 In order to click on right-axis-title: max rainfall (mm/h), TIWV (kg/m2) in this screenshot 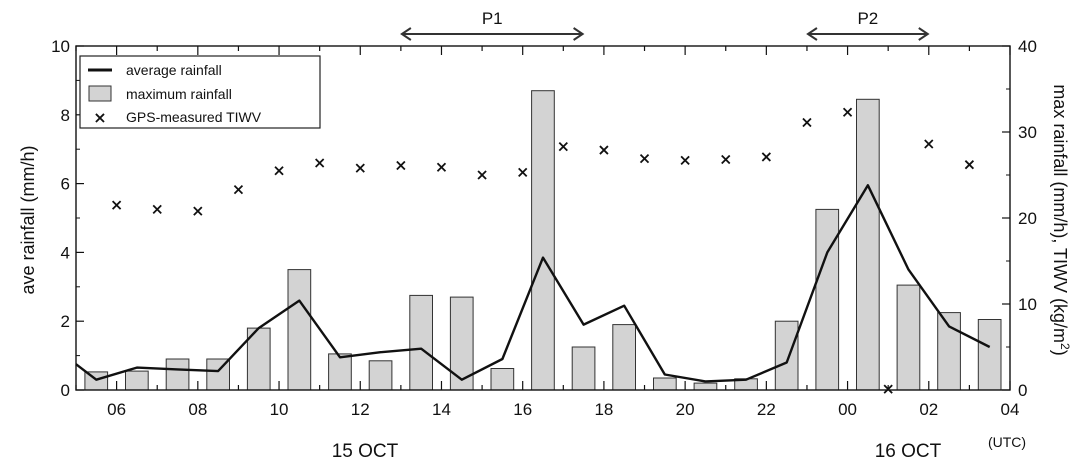, I will do `click(1061, 219)`.